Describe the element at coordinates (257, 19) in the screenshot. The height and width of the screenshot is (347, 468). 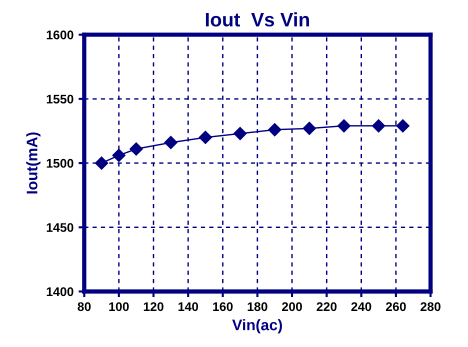
I see `chart-title: Iout Vs Vin` at that location.